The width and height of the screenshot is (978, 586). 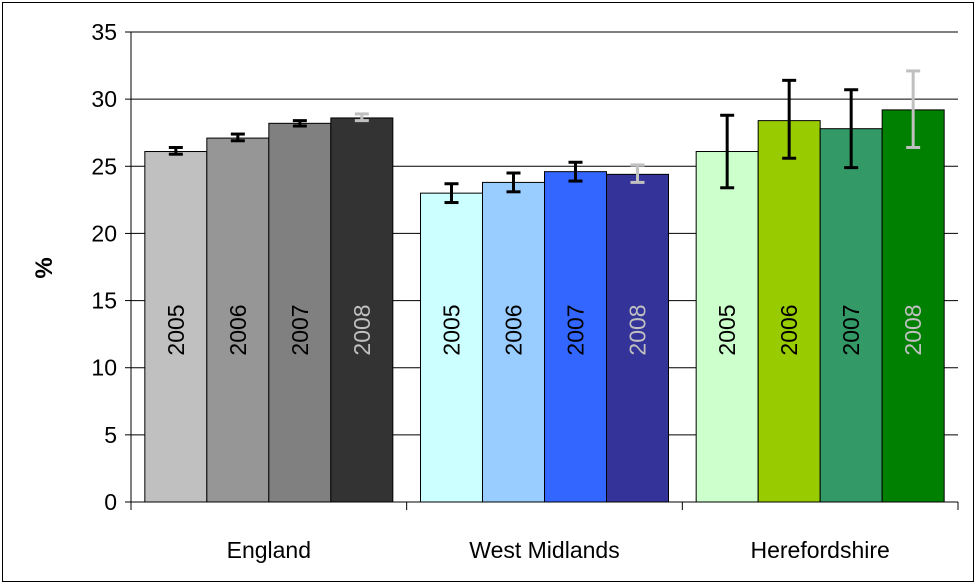 I want to click on y-tick-label: 30, so click(x=104, y=99).